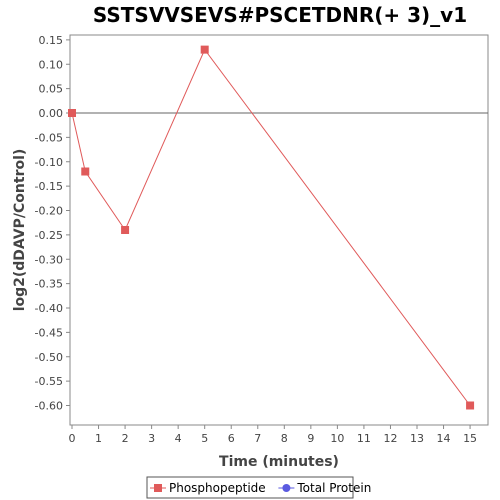  I want to click on legend-label: Phosphopeptide, so click(217, 488).